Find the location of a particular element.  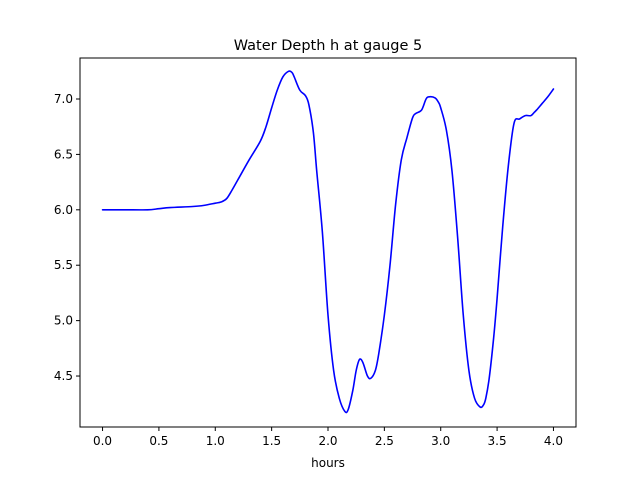

x-tick-label-3: 1.5 is located at coordinates (271, 441).